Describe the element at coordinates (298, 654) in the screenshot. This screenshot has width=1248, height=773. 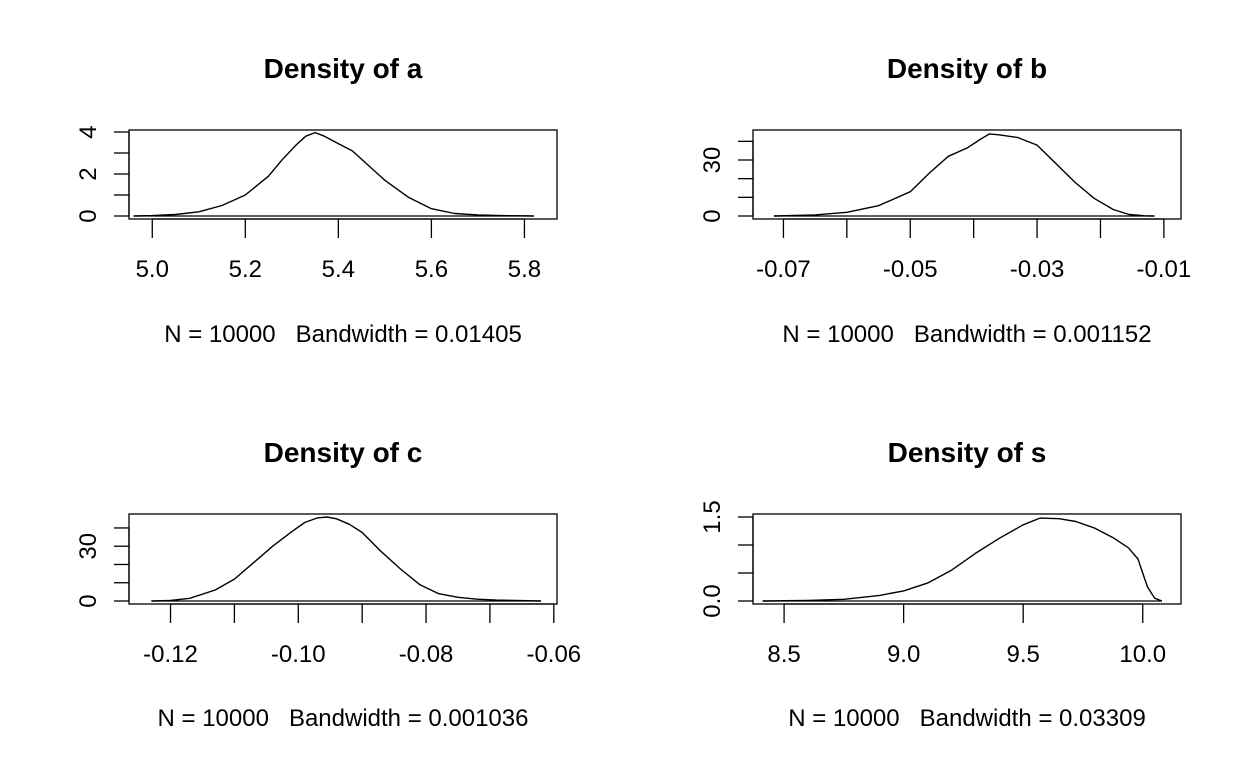
I see `x-tick-label: -0.10` at that location.